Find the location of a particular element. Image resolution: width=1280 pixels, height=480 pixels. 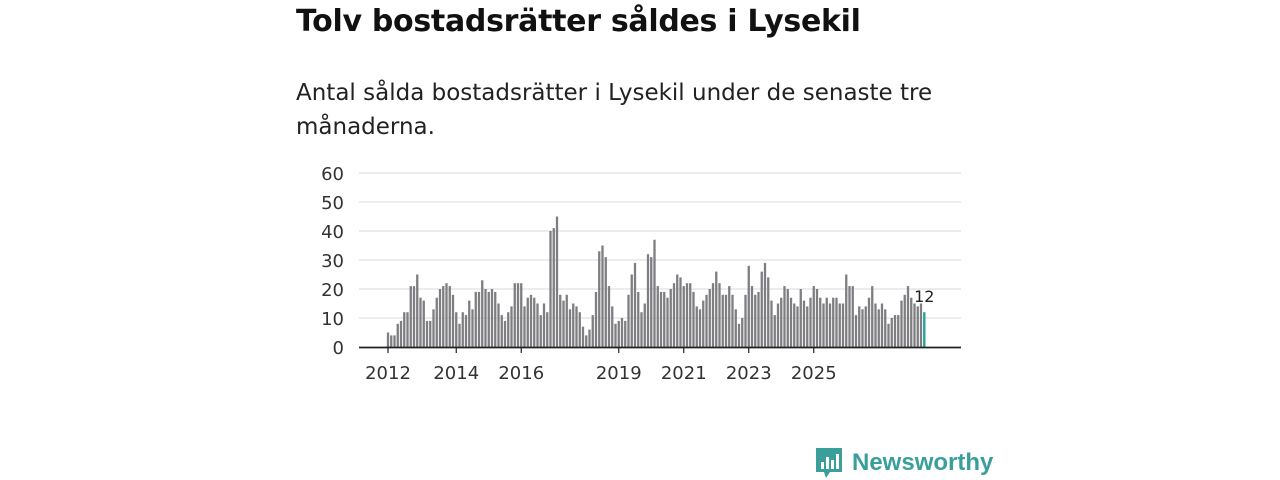

bar-series is located at coordinates (656, 281).